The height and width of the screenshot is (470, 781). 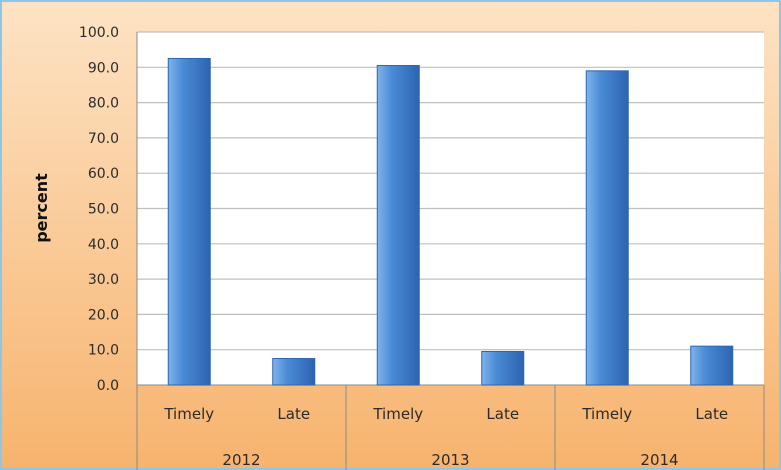 What do you see at coordinates (103, 68) in the screenshot?
I see `y-tick-label: 90.0` at bounding box center [103, 68].